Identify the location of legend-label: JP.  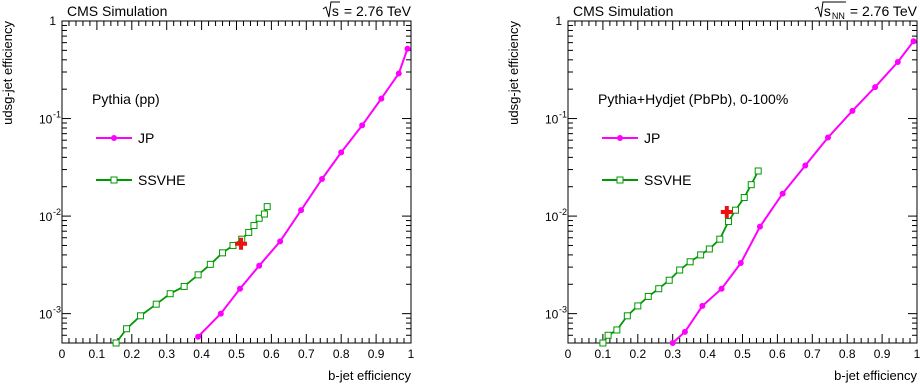
(146, 138).